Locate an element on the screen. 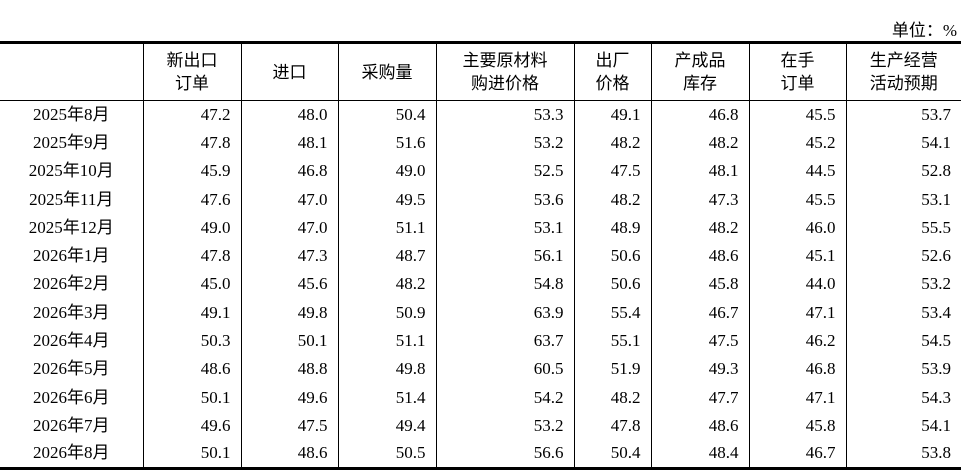 The height and width of the screenshot is (473, 965). row-label: 2026年5月 is located at coordinates (71, 369).